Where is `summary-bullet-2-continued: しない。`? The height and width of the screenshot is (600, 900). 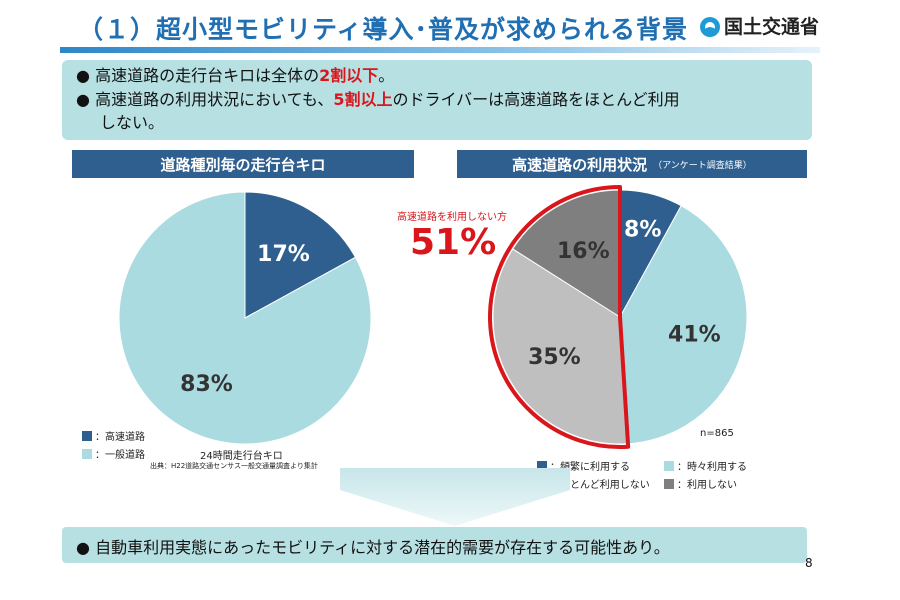 summary-bullet-2-continued: しない。 is located at coordinates (132, 122).